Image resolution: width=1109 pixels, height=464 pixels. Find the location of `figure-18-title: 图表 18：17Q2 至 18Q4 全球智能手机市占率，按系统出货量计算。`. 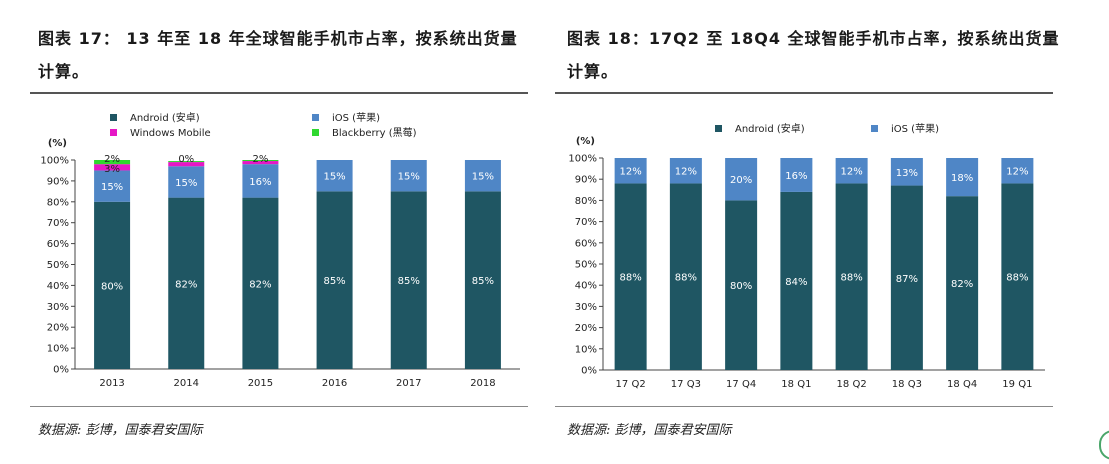

figure-18-title: 图表 18：17Q2 至 18Q4 全球智能手机市占率，按系统出货量计算。 is located at coordinates (813, 55).